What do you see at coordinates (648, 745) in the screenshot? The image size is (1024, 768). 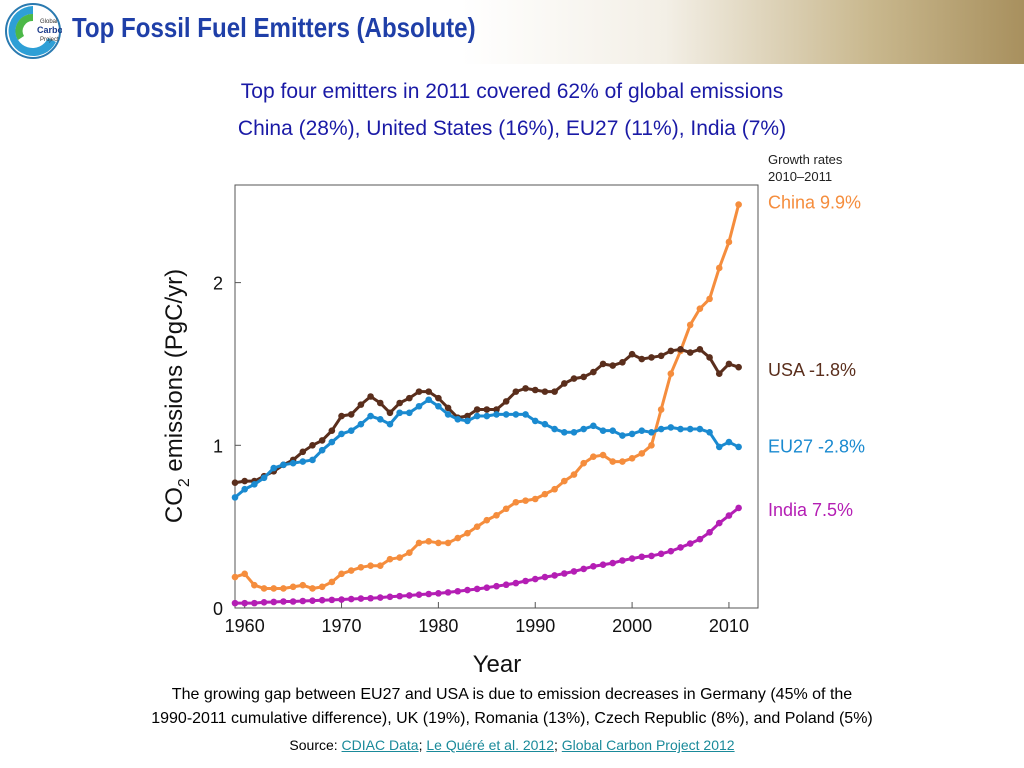 I see `global-carbon-project-2012-link: Global Carbon Project 2012` at bounding box center [648, 745].